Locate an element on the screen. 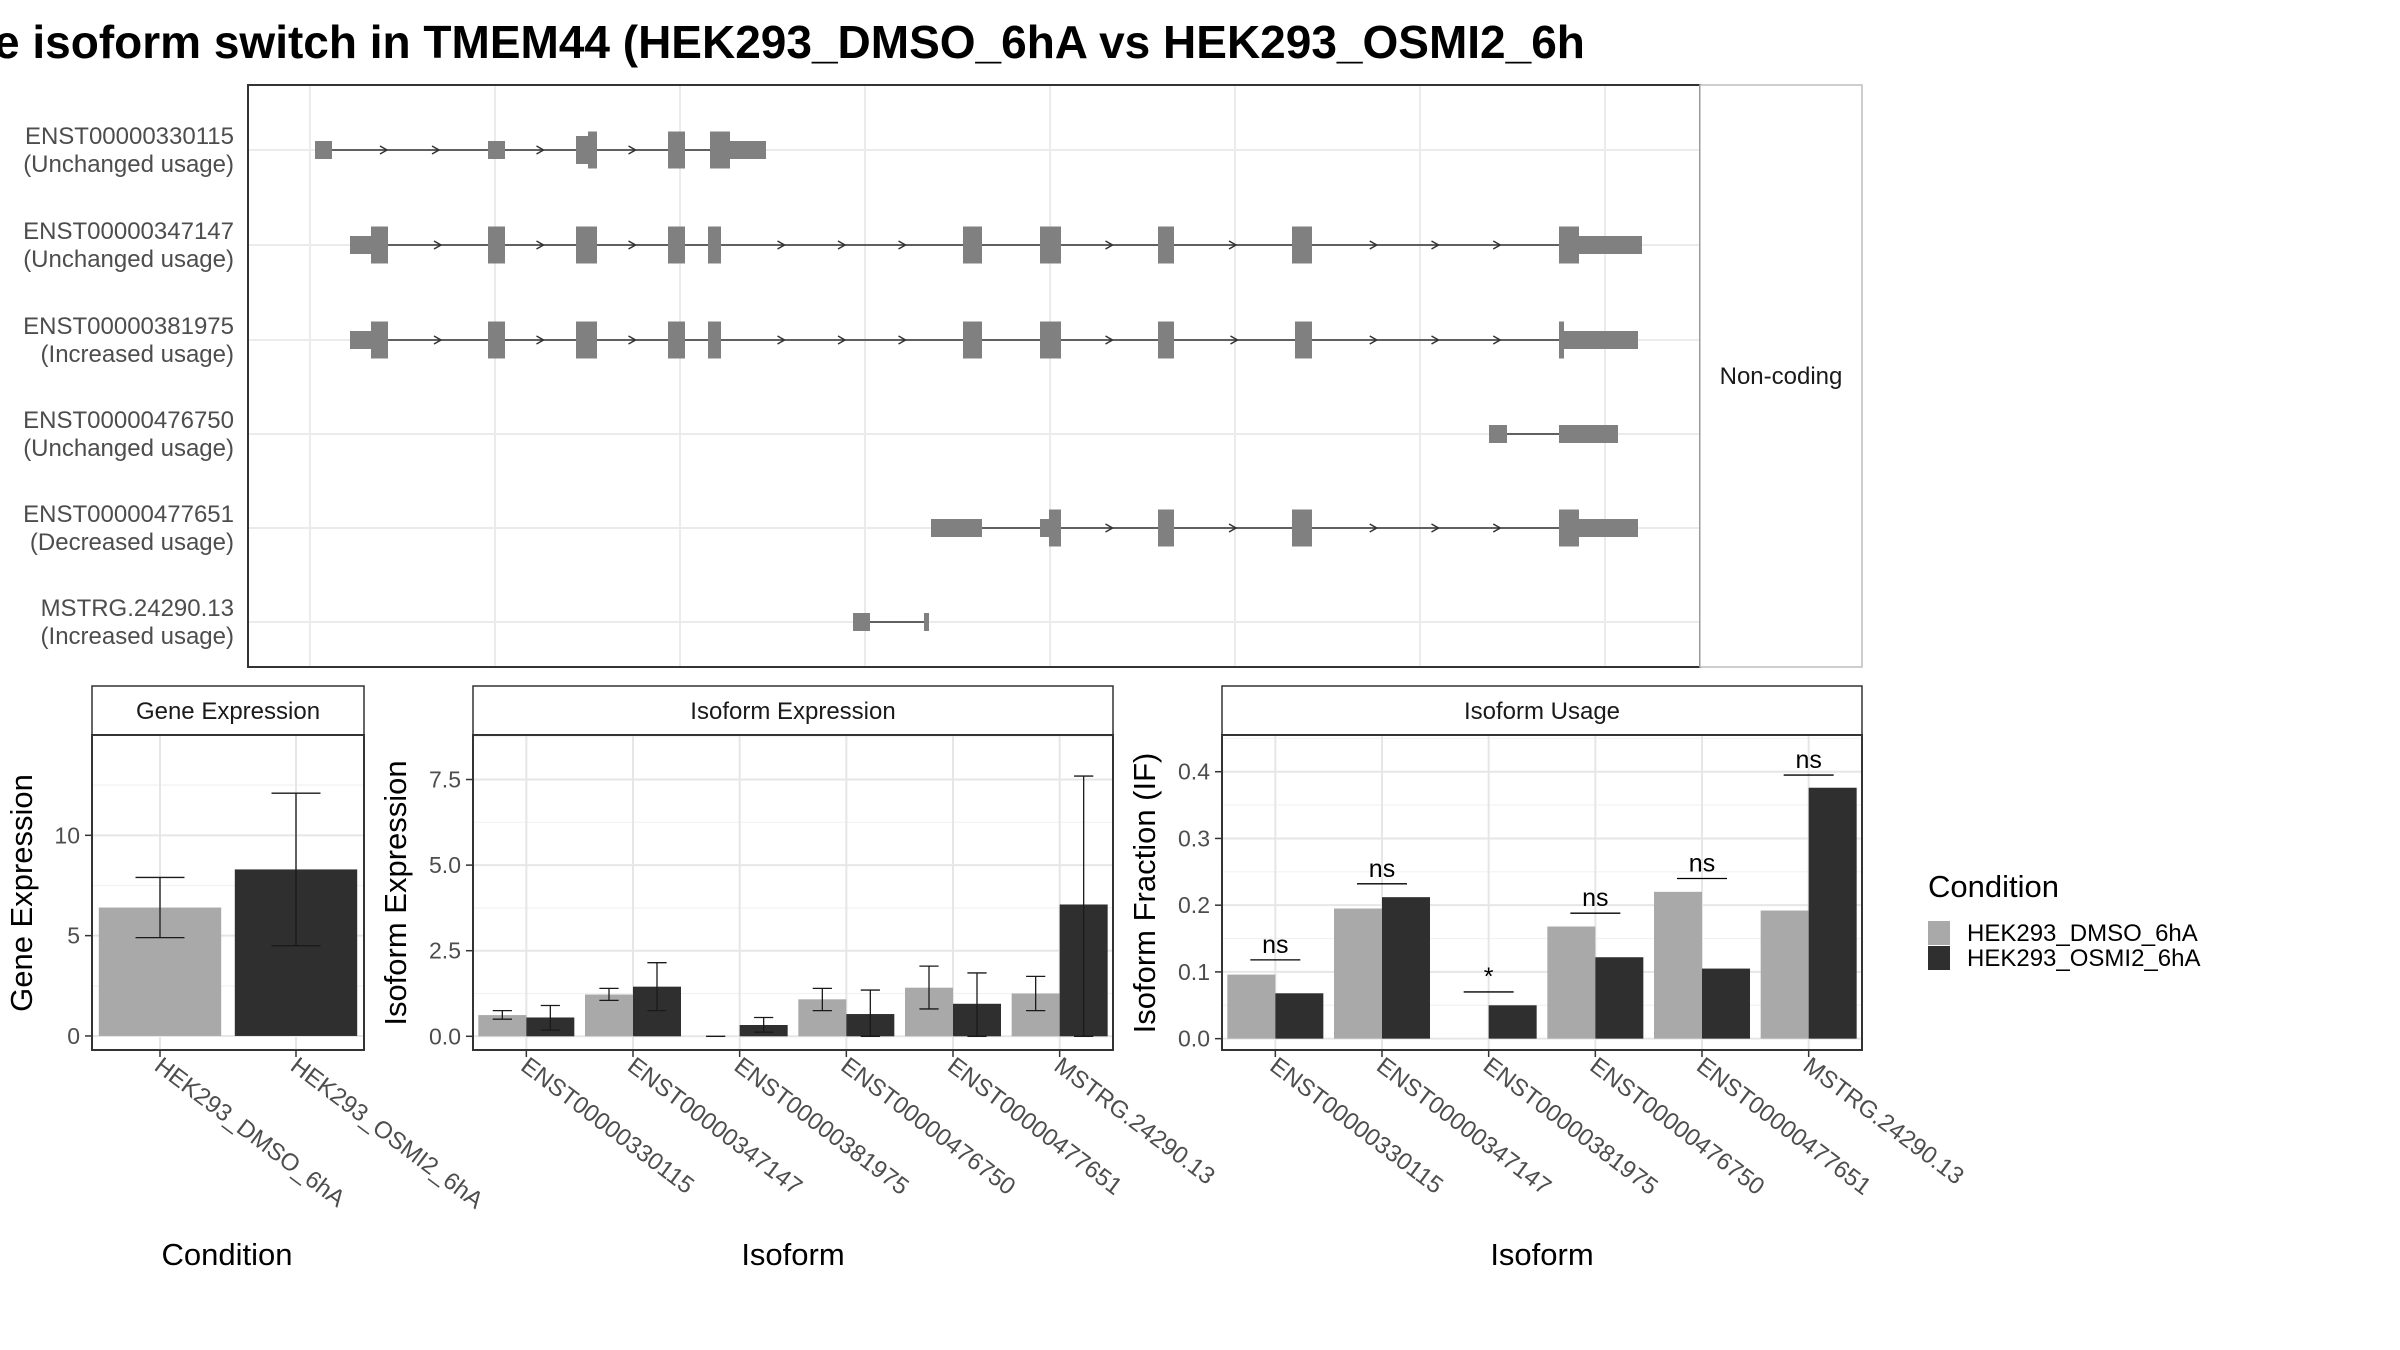  panel-strip-title: Gene Expression is located at coordinates (228, 711).